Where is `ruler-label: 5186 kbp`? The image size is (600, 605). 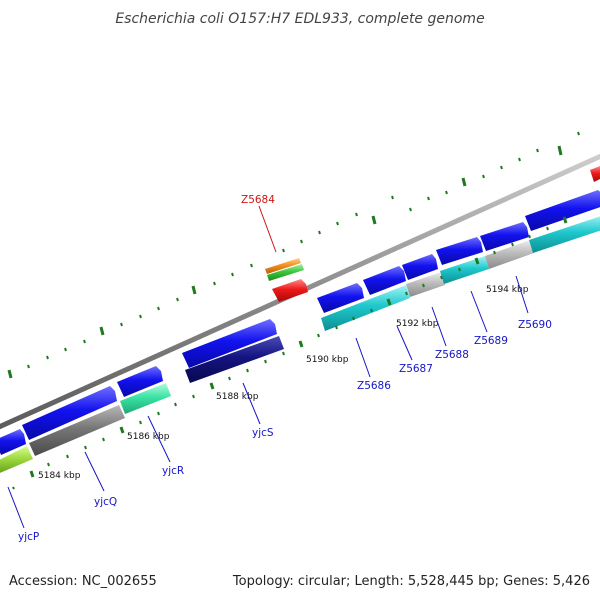
ruler-label: 5186 kbp is located at coordinates (148, 437).